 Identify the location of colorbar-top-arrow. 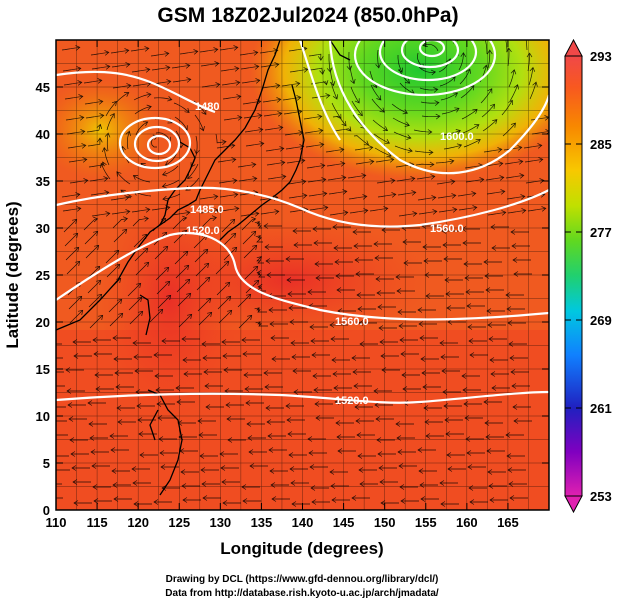
(573, 47).